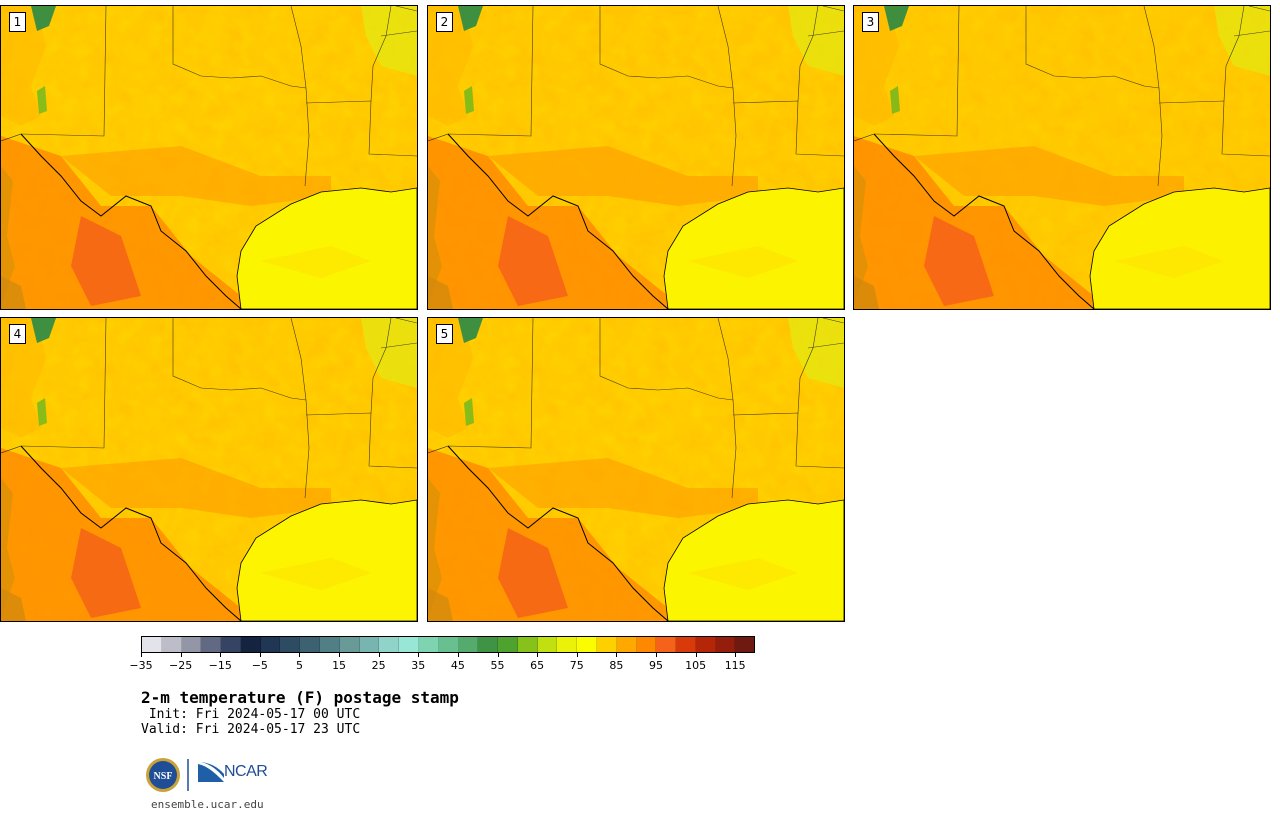  Describe the element at coordinates (211, 772) in the screenshot. I see `ncar-swoosh-icon` at that location.